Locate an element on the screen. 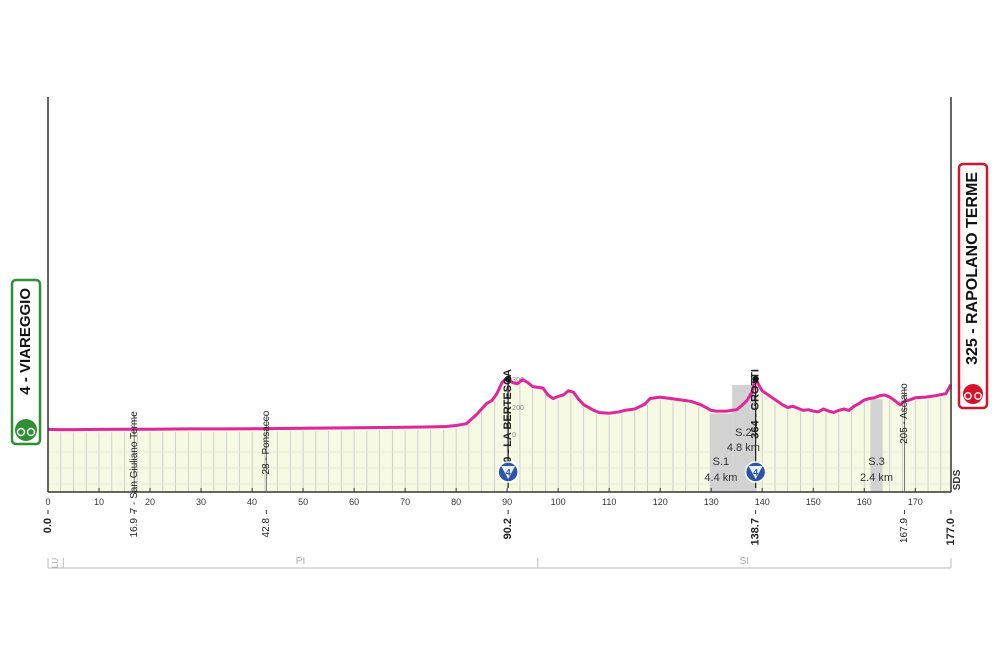 The width and height of the screenshot is (1000, 666). x-tick-label: 30 is located at coordinates (201, 502).